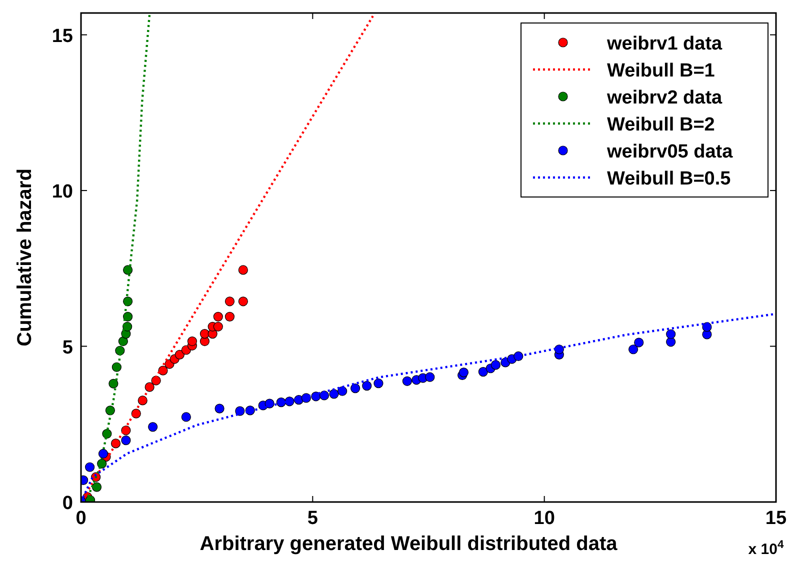 The width and height of the screenshot is (790, 570). Describe the element at coordinates (544, 518) in the screenshot. I see `x-tick-label: 10` at that location.